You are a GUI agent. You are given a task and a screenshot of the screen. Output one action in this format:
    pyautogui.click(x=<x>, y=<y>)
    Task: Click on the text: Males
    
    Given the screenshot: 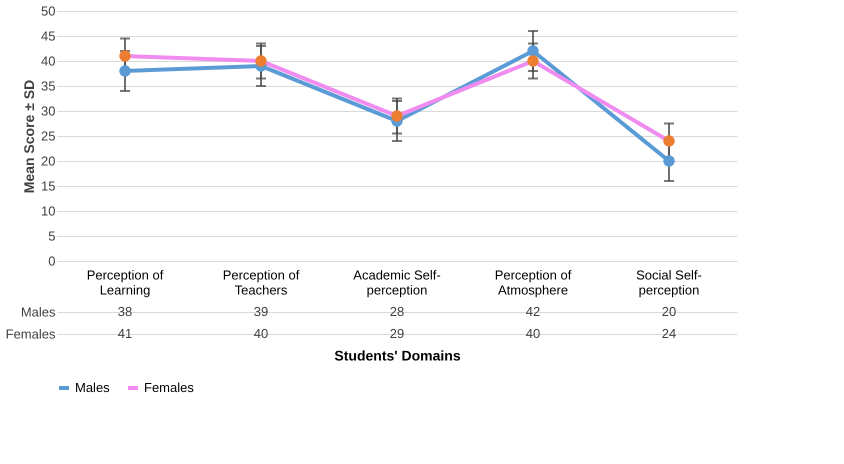 What is the action you would take?
    pyautogui.click(x=38, y=312)
    